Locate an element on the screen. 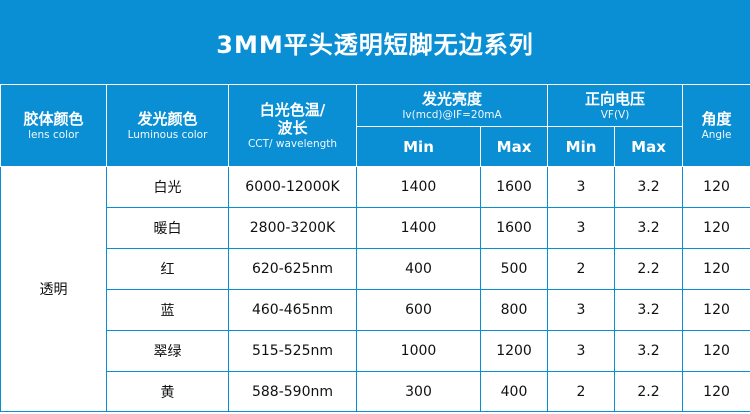  table-row: 翠绿 515-525nm 1000 1200 3 3.2 120 is located at coordinates (375, 351).